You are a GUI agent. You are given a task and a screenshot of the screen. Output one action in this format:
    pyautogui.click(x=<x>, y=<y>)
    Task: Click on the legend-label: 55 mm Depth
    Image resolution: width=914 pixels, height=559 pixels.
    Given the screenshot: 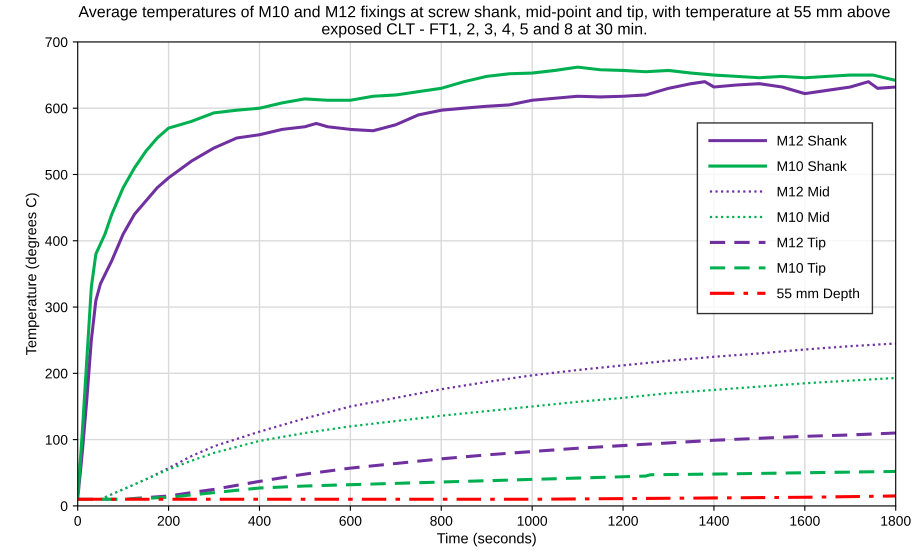 What is the action you would take?
    pyautogui.click(x=818, y=295)
    